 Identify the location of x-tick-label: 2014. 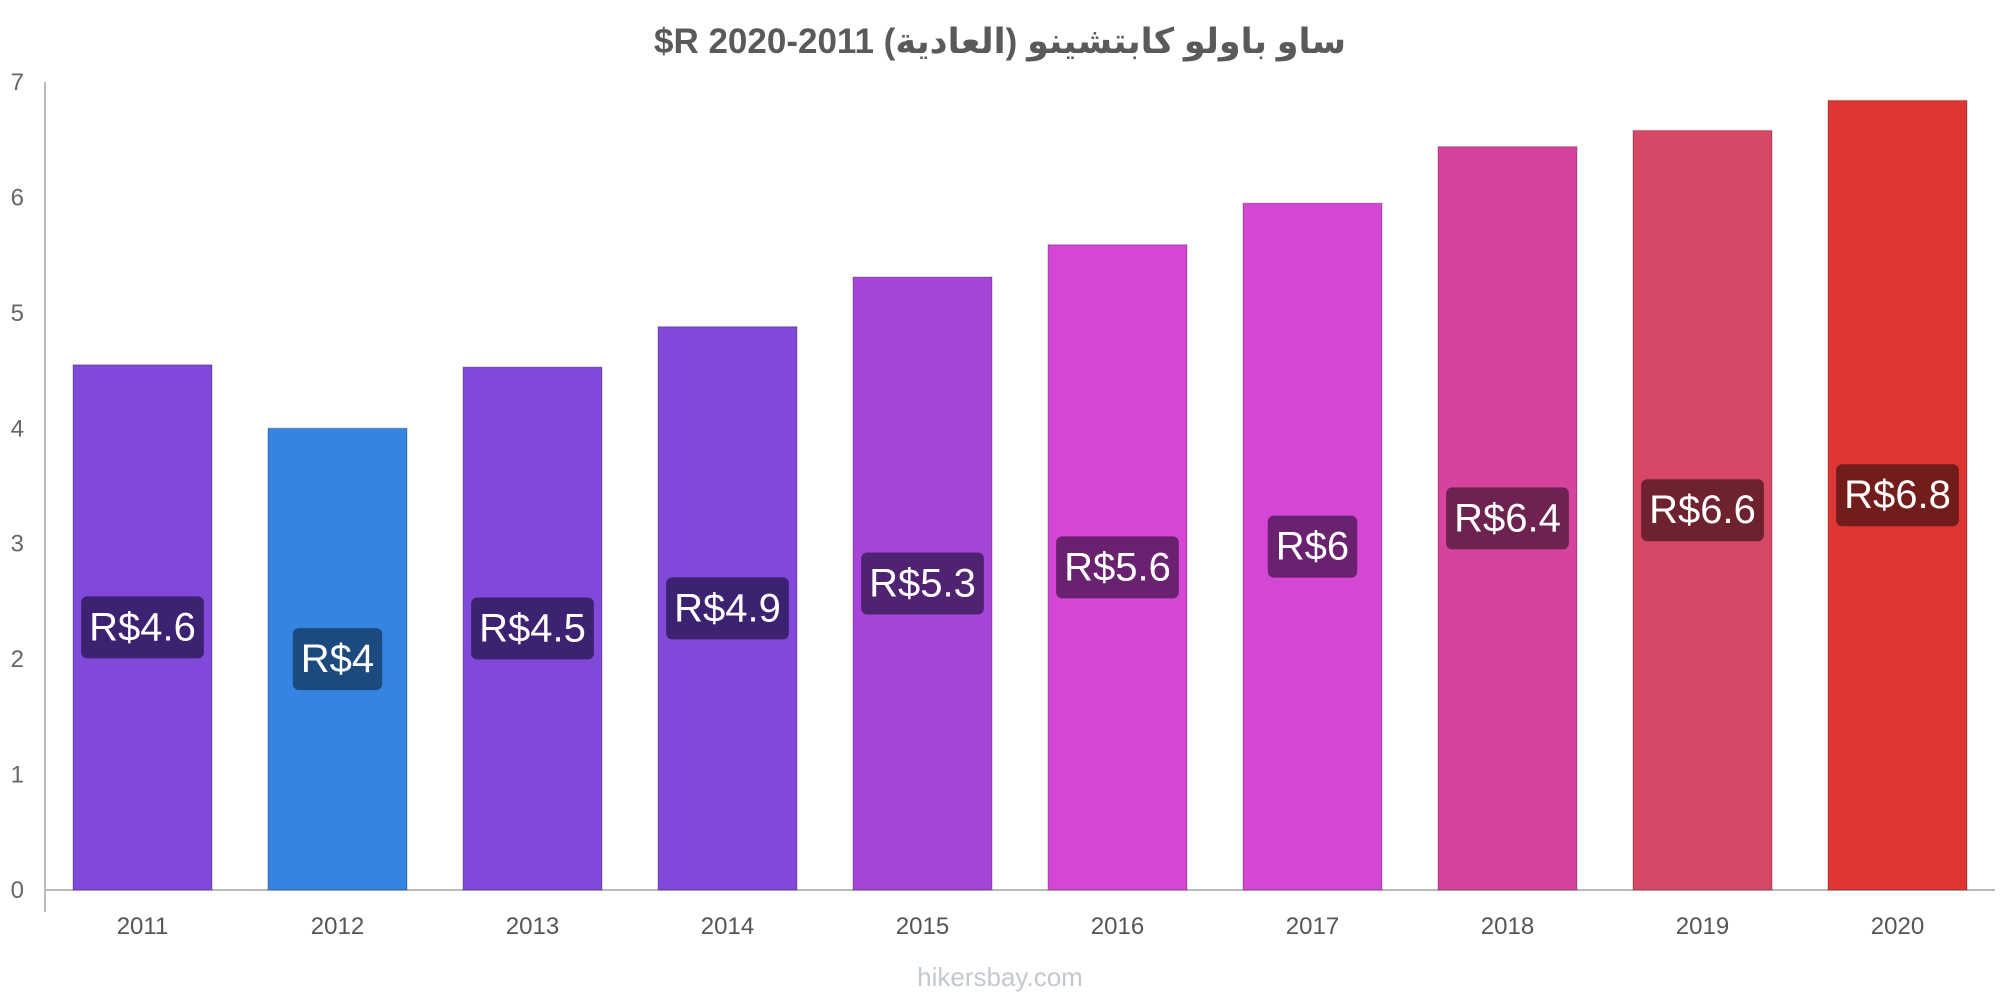
(727, 926).